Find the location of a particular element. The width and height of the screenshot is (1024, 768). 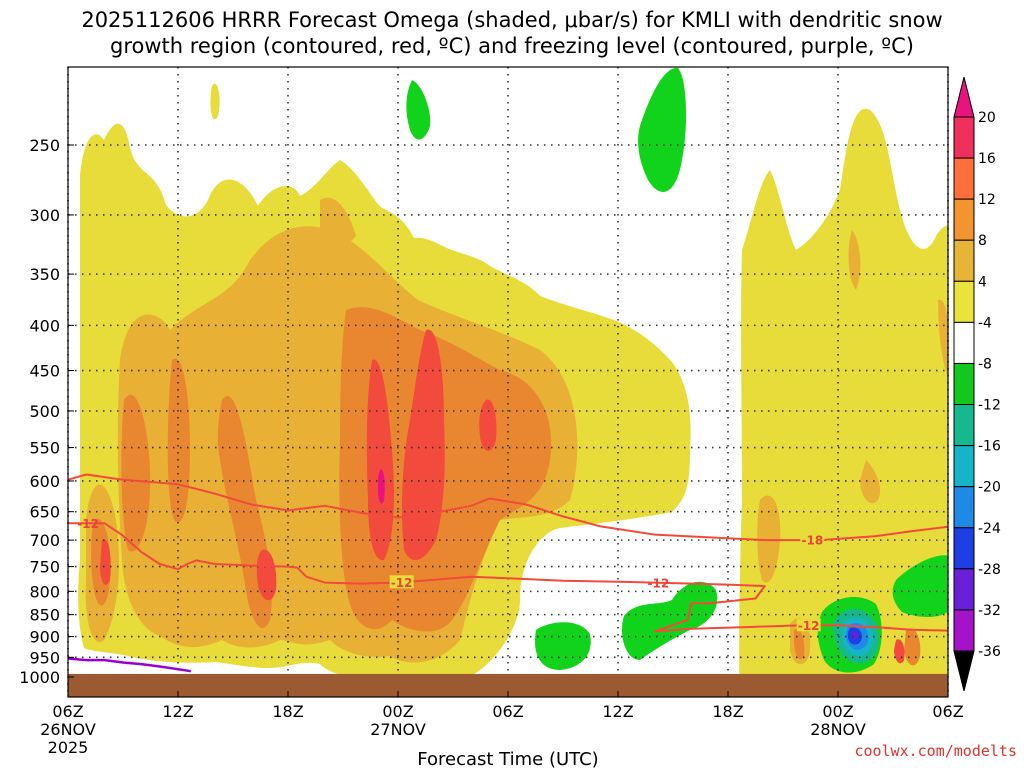

colorbar-label: -36 is located at coordinates (989, 652).